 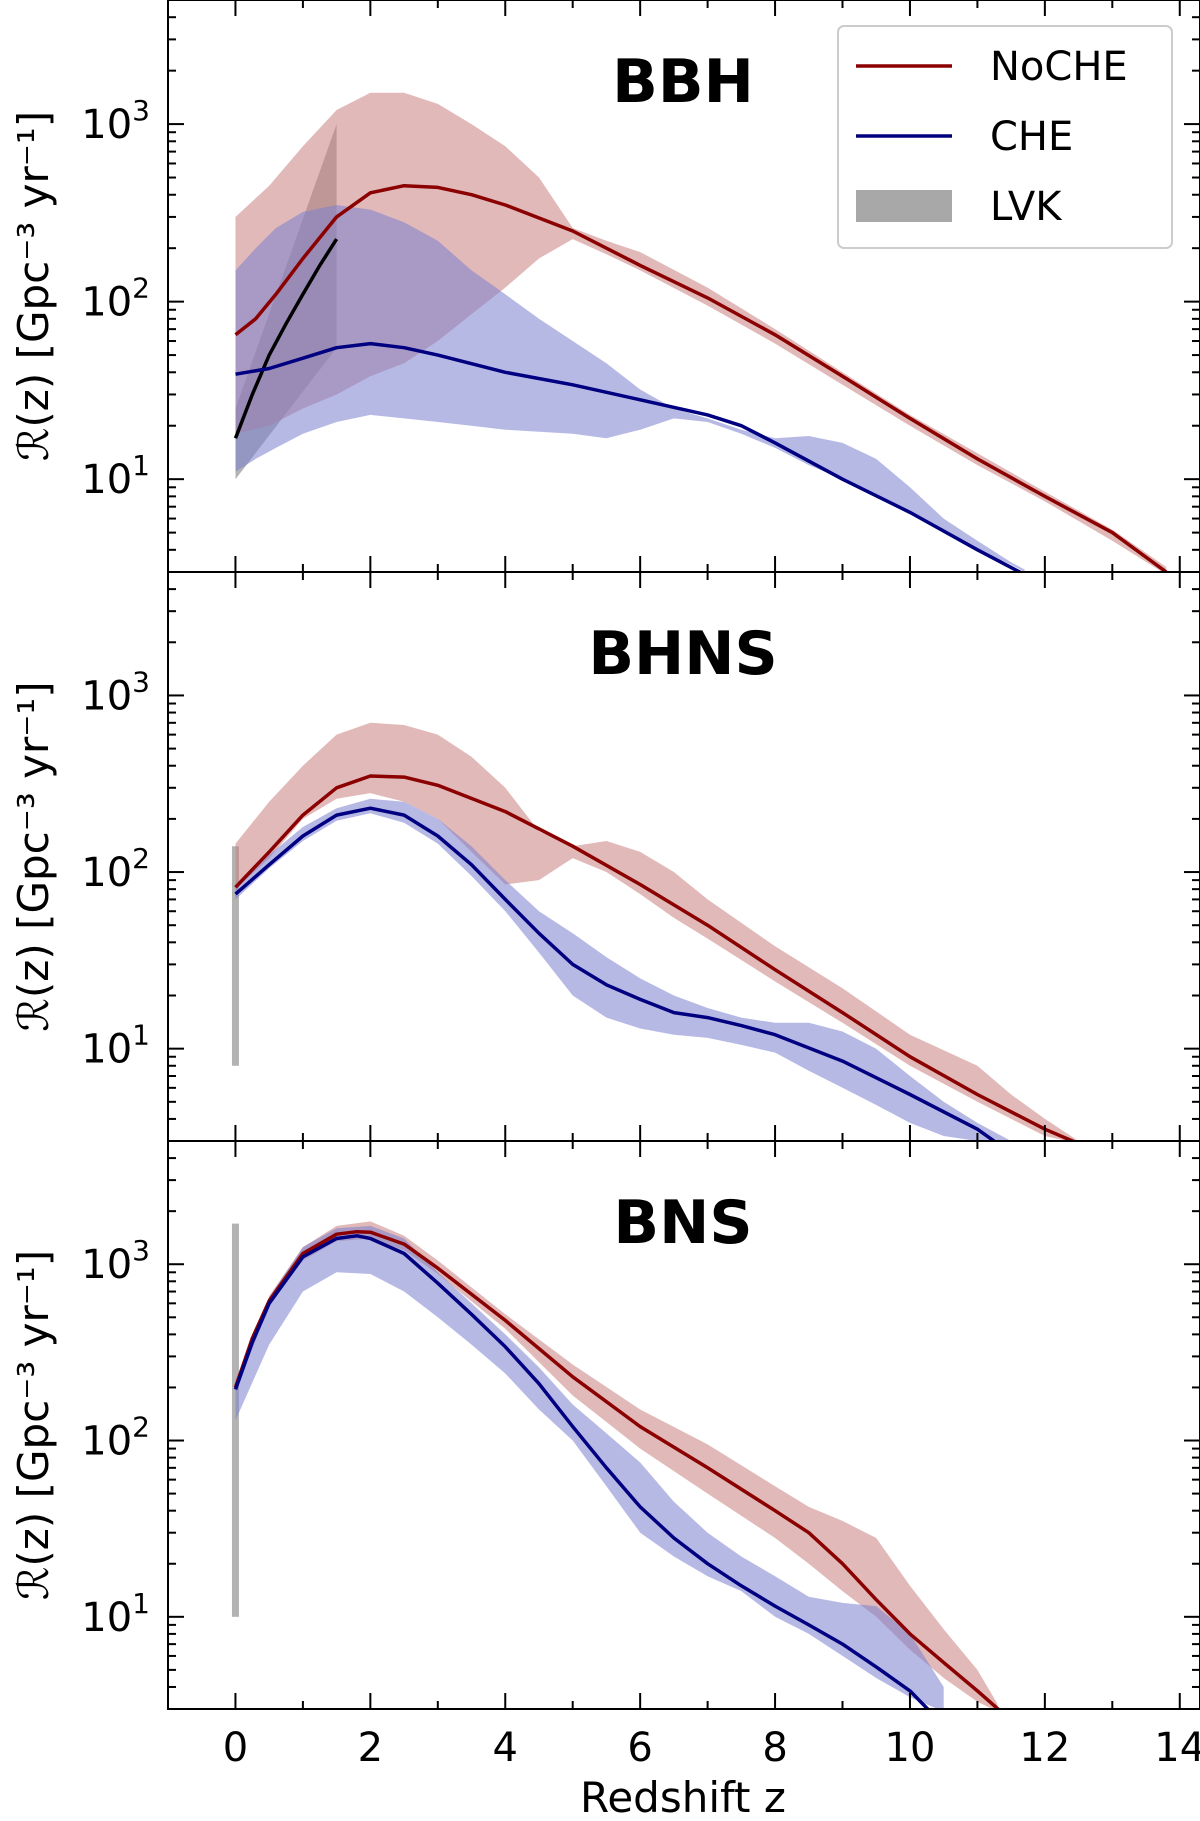 I want to click on x-tick-label: 14, so click(x=1177, y=1748).